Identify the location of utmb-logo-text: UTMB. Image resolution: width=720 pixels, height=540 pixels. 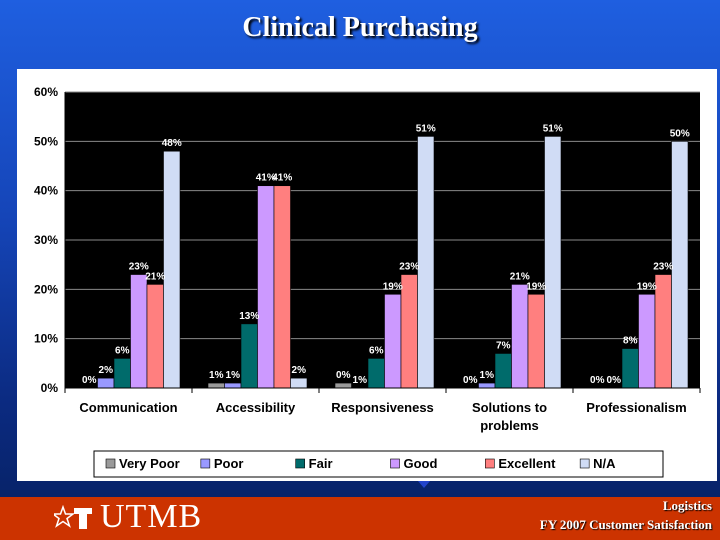
(151, 516).